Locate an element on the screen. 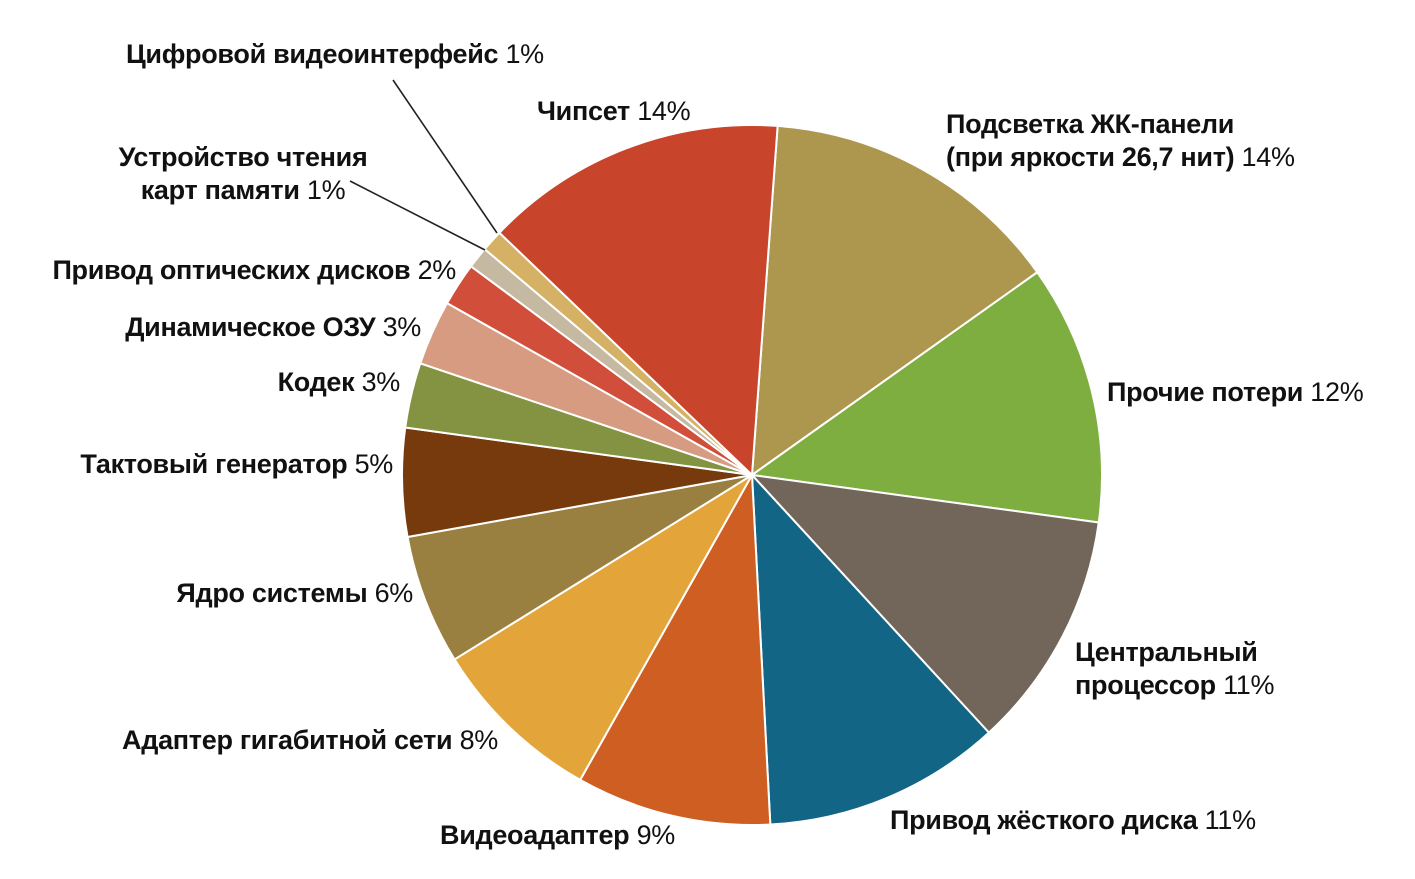  slice-label: Цифровой видеоинтерфейс 1% is located at coordinates (335, 54).